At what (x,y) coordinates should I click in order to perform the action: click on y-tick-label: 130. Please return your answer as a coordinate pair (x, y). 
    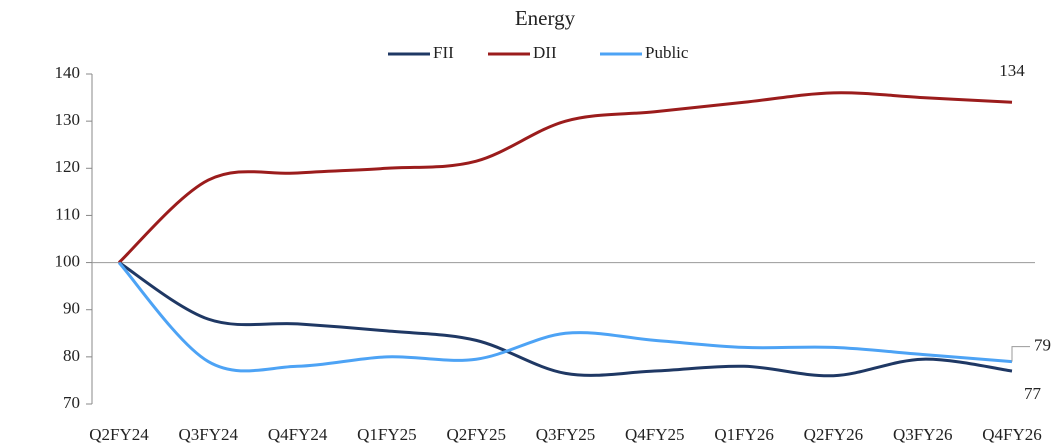
    Looking at the image, I should click on (68, 119).